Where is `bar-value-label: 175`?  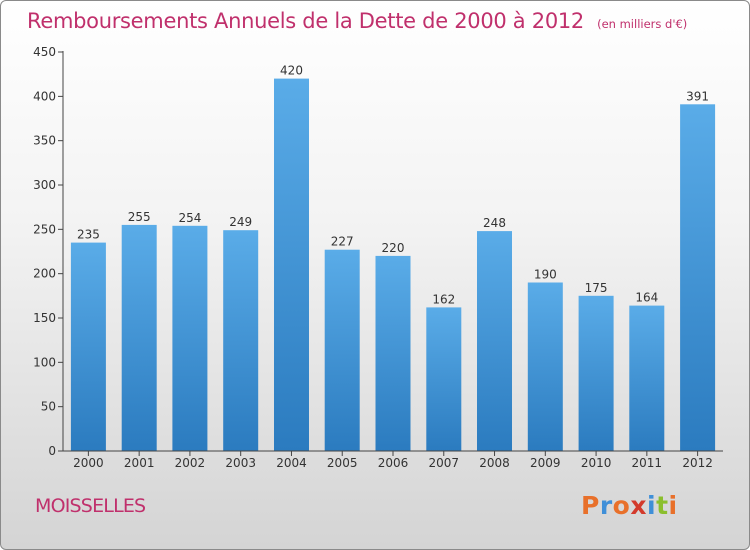
bar-value-label: 175 is located at coordinates (596, 288).